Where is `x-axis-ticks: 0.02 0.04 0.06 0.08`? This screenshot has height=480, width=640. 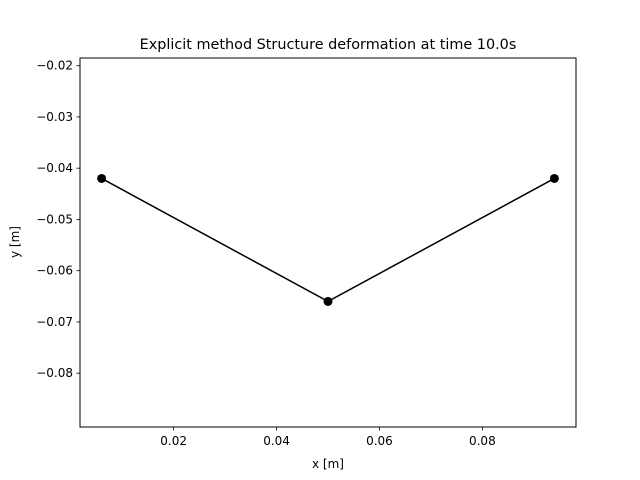
x-axis-ticks: 0.02 0.04 0.06 0.08 is located at coordinates (328, 437).